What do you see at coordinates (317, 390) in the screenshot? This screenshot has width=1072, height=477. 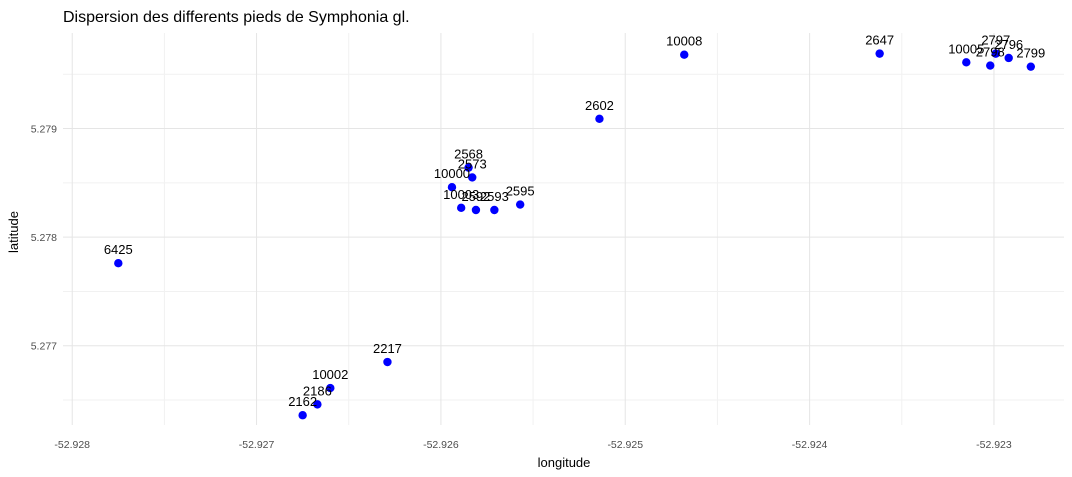 I see `data-point-label: 2186` at bounding box center [317, 390].